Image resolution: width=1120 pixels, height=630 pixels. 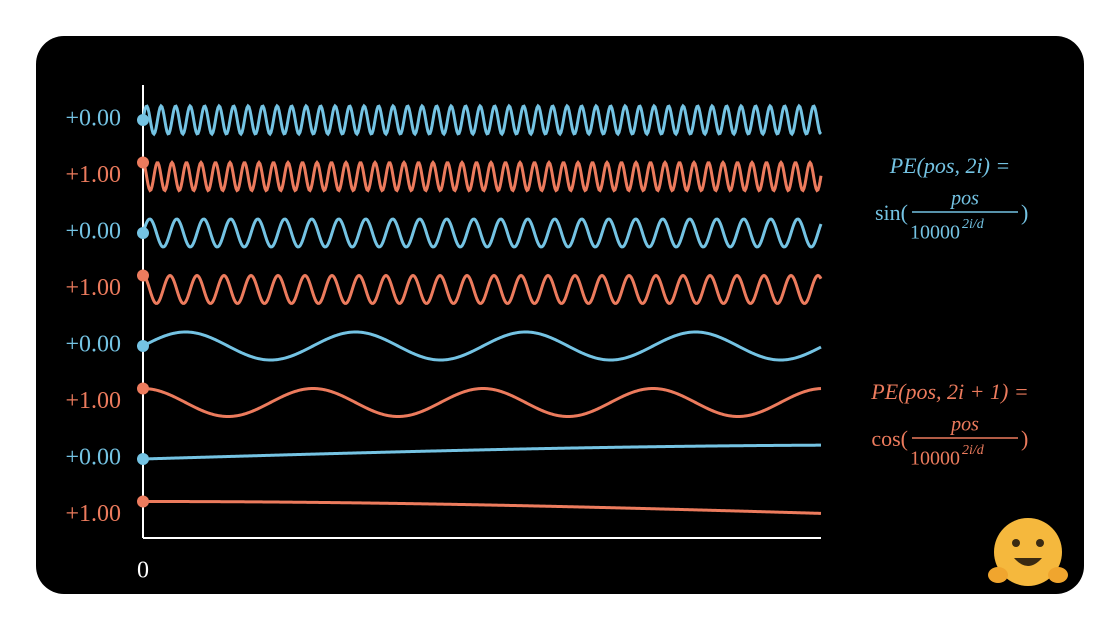 What do you see at coordinates (889, 438) in the screenshot?
I see `formula-func: cos(` at bounding box center [889, 438].